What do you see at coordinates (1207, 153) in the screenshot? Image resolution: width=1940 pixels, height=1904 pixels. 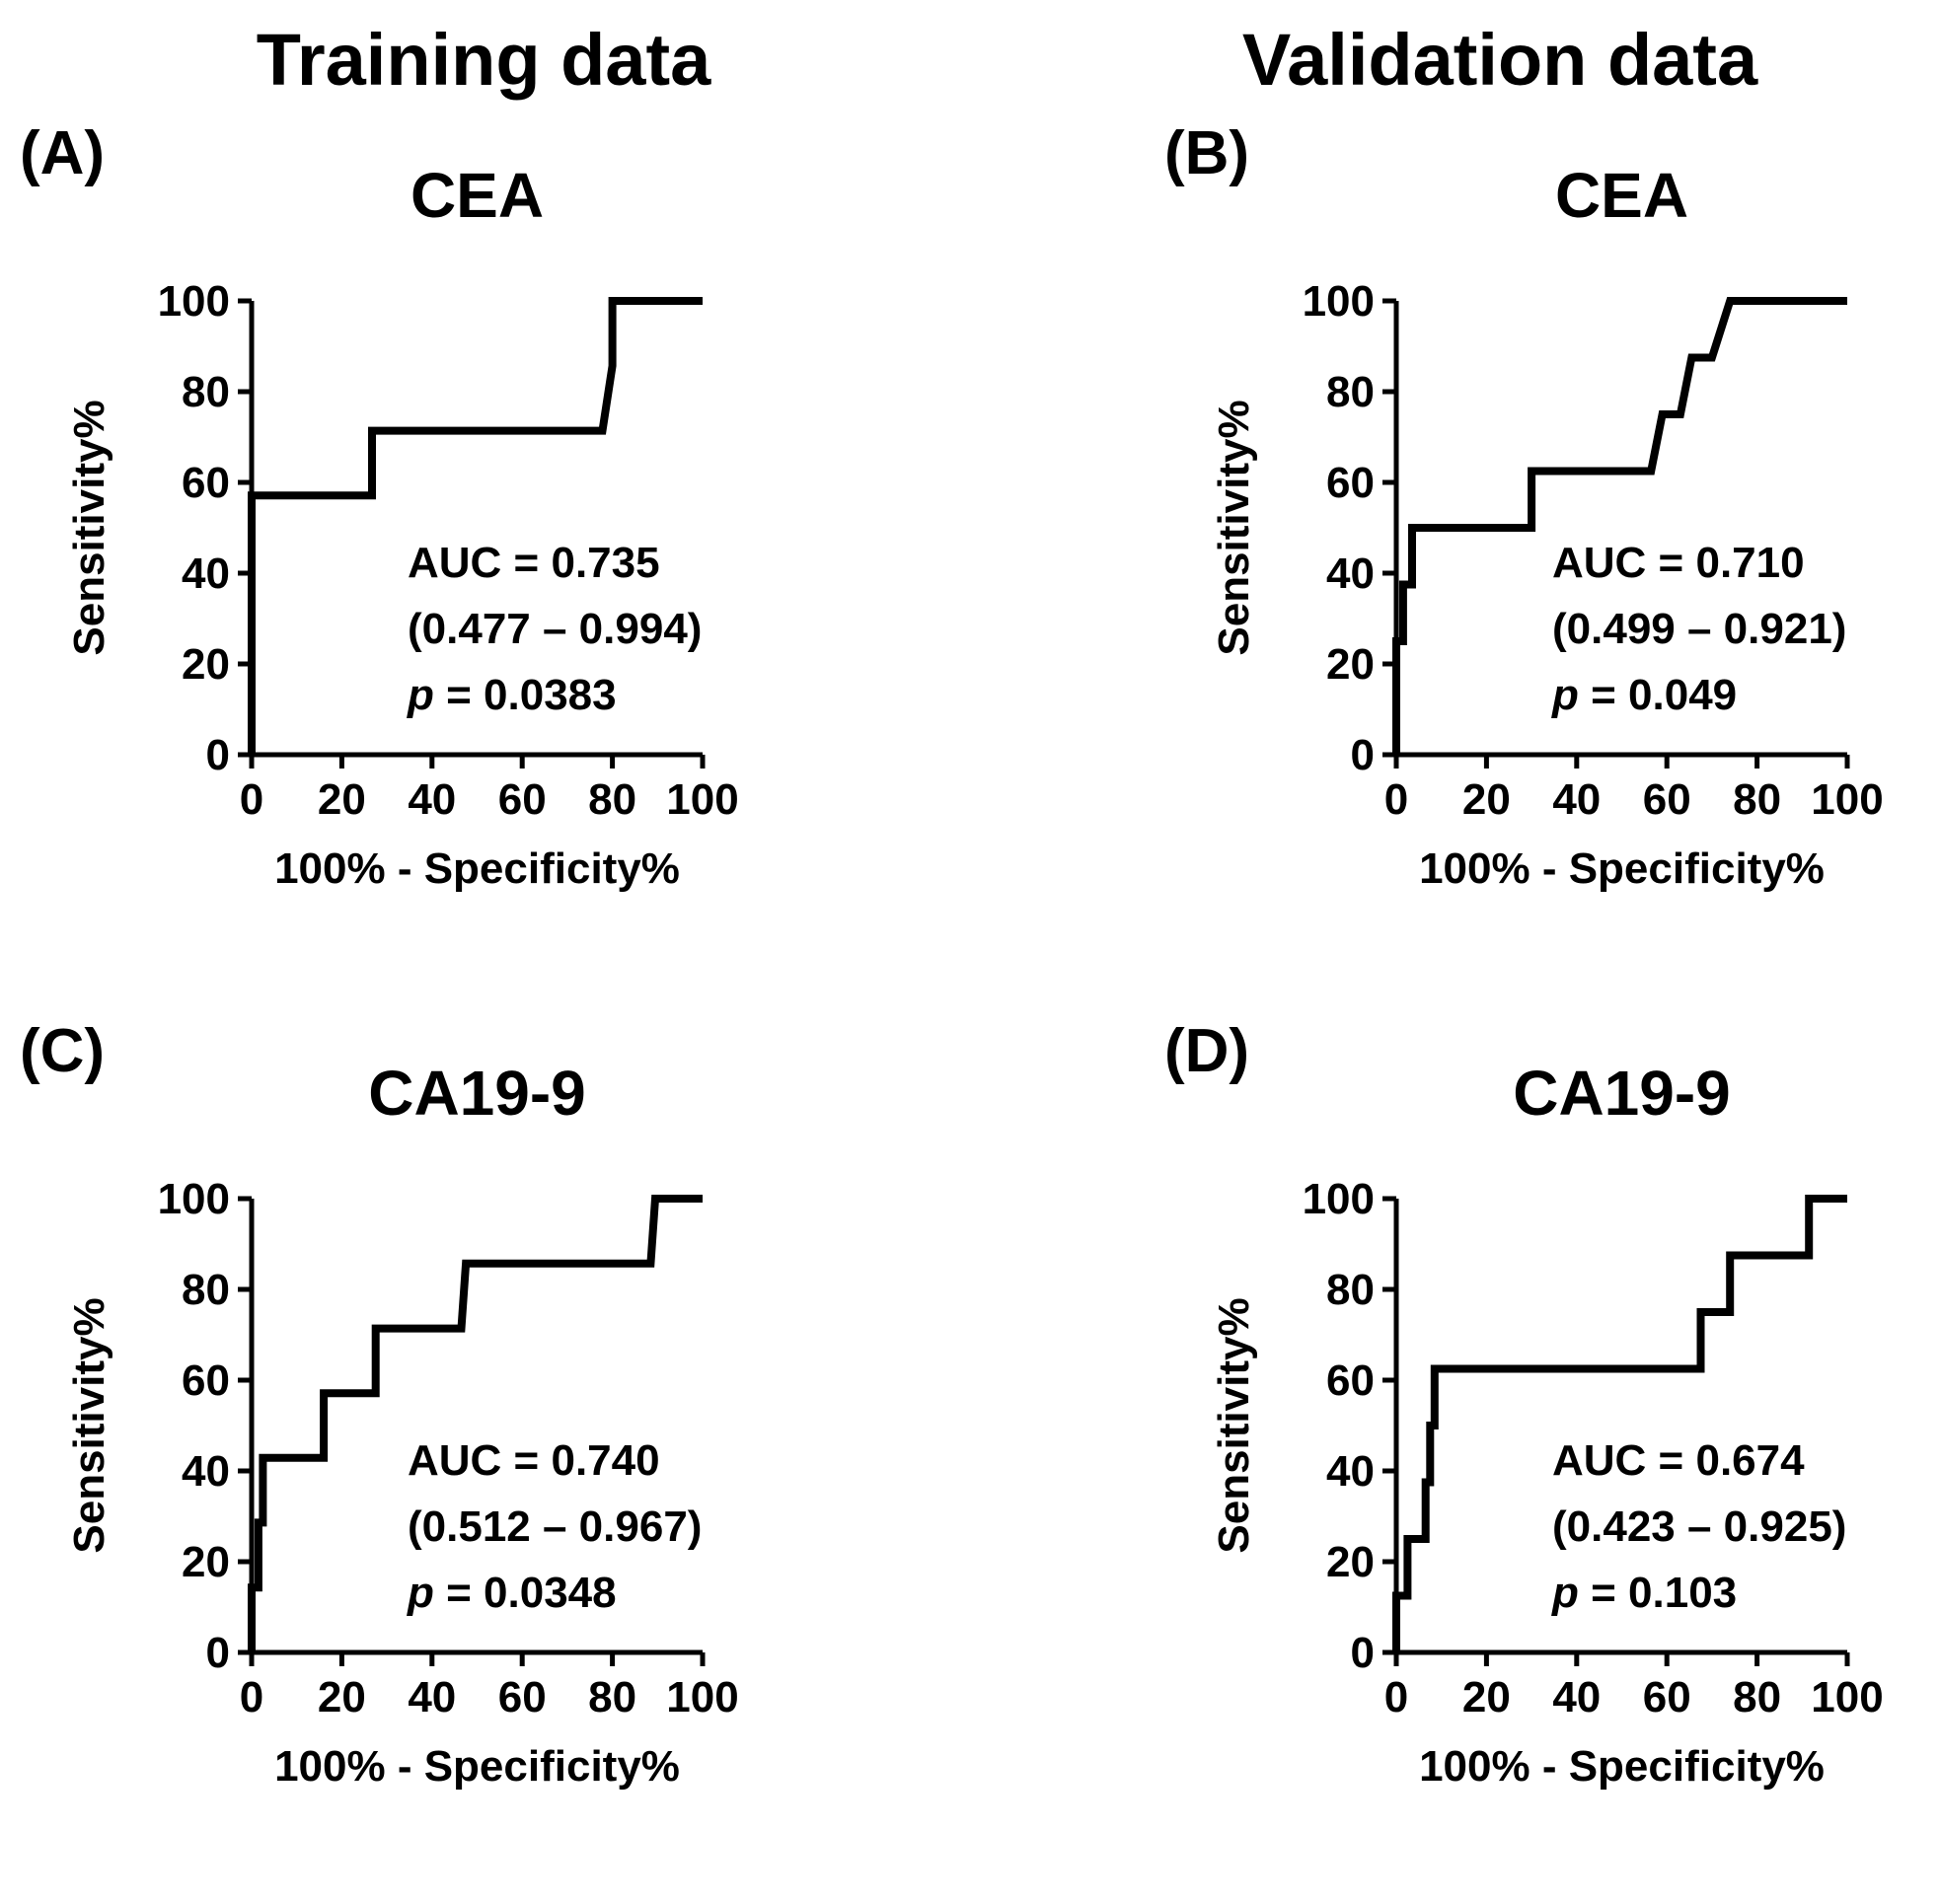 I see `panel-label: (B)` at bounding box center [1207, 153].